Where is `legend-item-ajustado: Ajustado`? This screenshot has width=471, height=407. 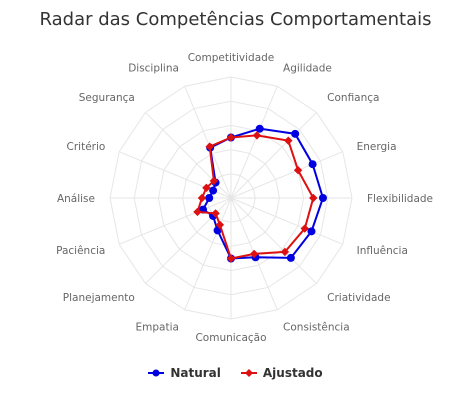
legend-item-ajustado: Ajustado is located at coordinates (281, 373).